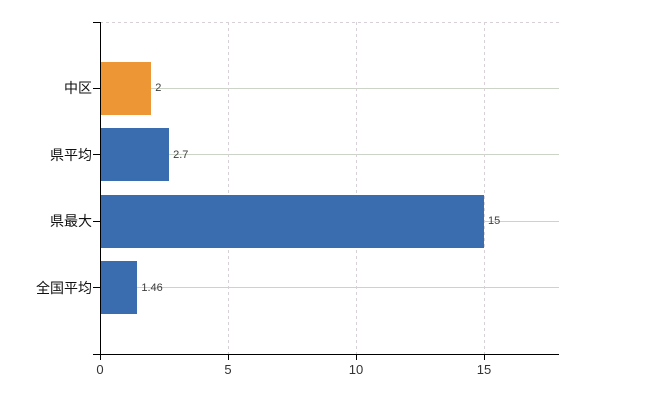 Image resolution: width=650 pixels, height=400 pixels. Describe the element at coordinates (71, 221) in the screenshot. I see `category-label-県最大: 県最大` at that location.